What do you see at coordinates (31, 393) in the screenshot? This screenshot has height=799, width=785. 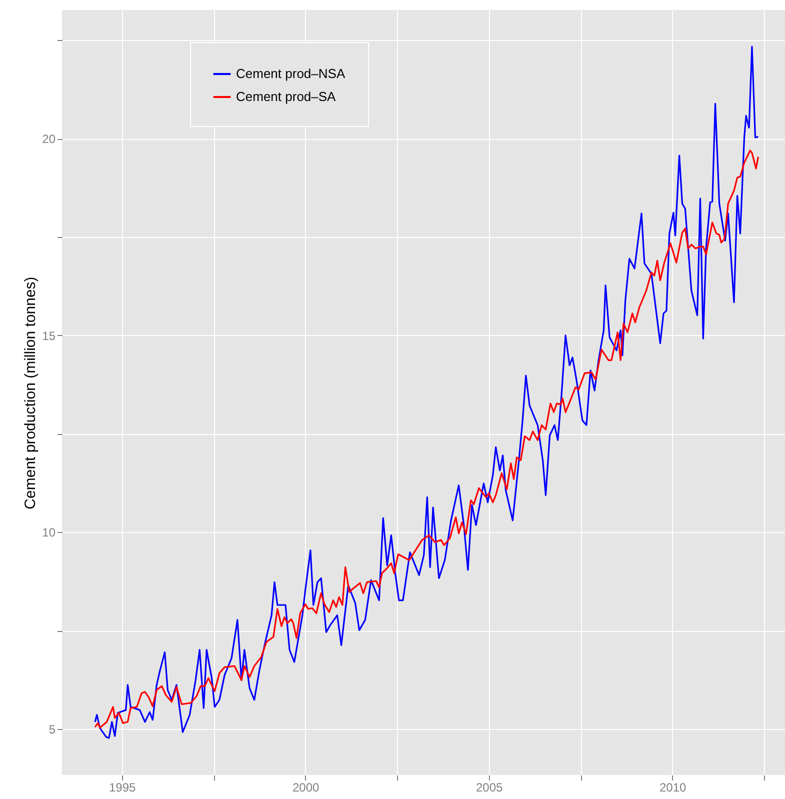 I see `y-axis-title: Cement production (million tonnes)` at bounding box center [31, 393].